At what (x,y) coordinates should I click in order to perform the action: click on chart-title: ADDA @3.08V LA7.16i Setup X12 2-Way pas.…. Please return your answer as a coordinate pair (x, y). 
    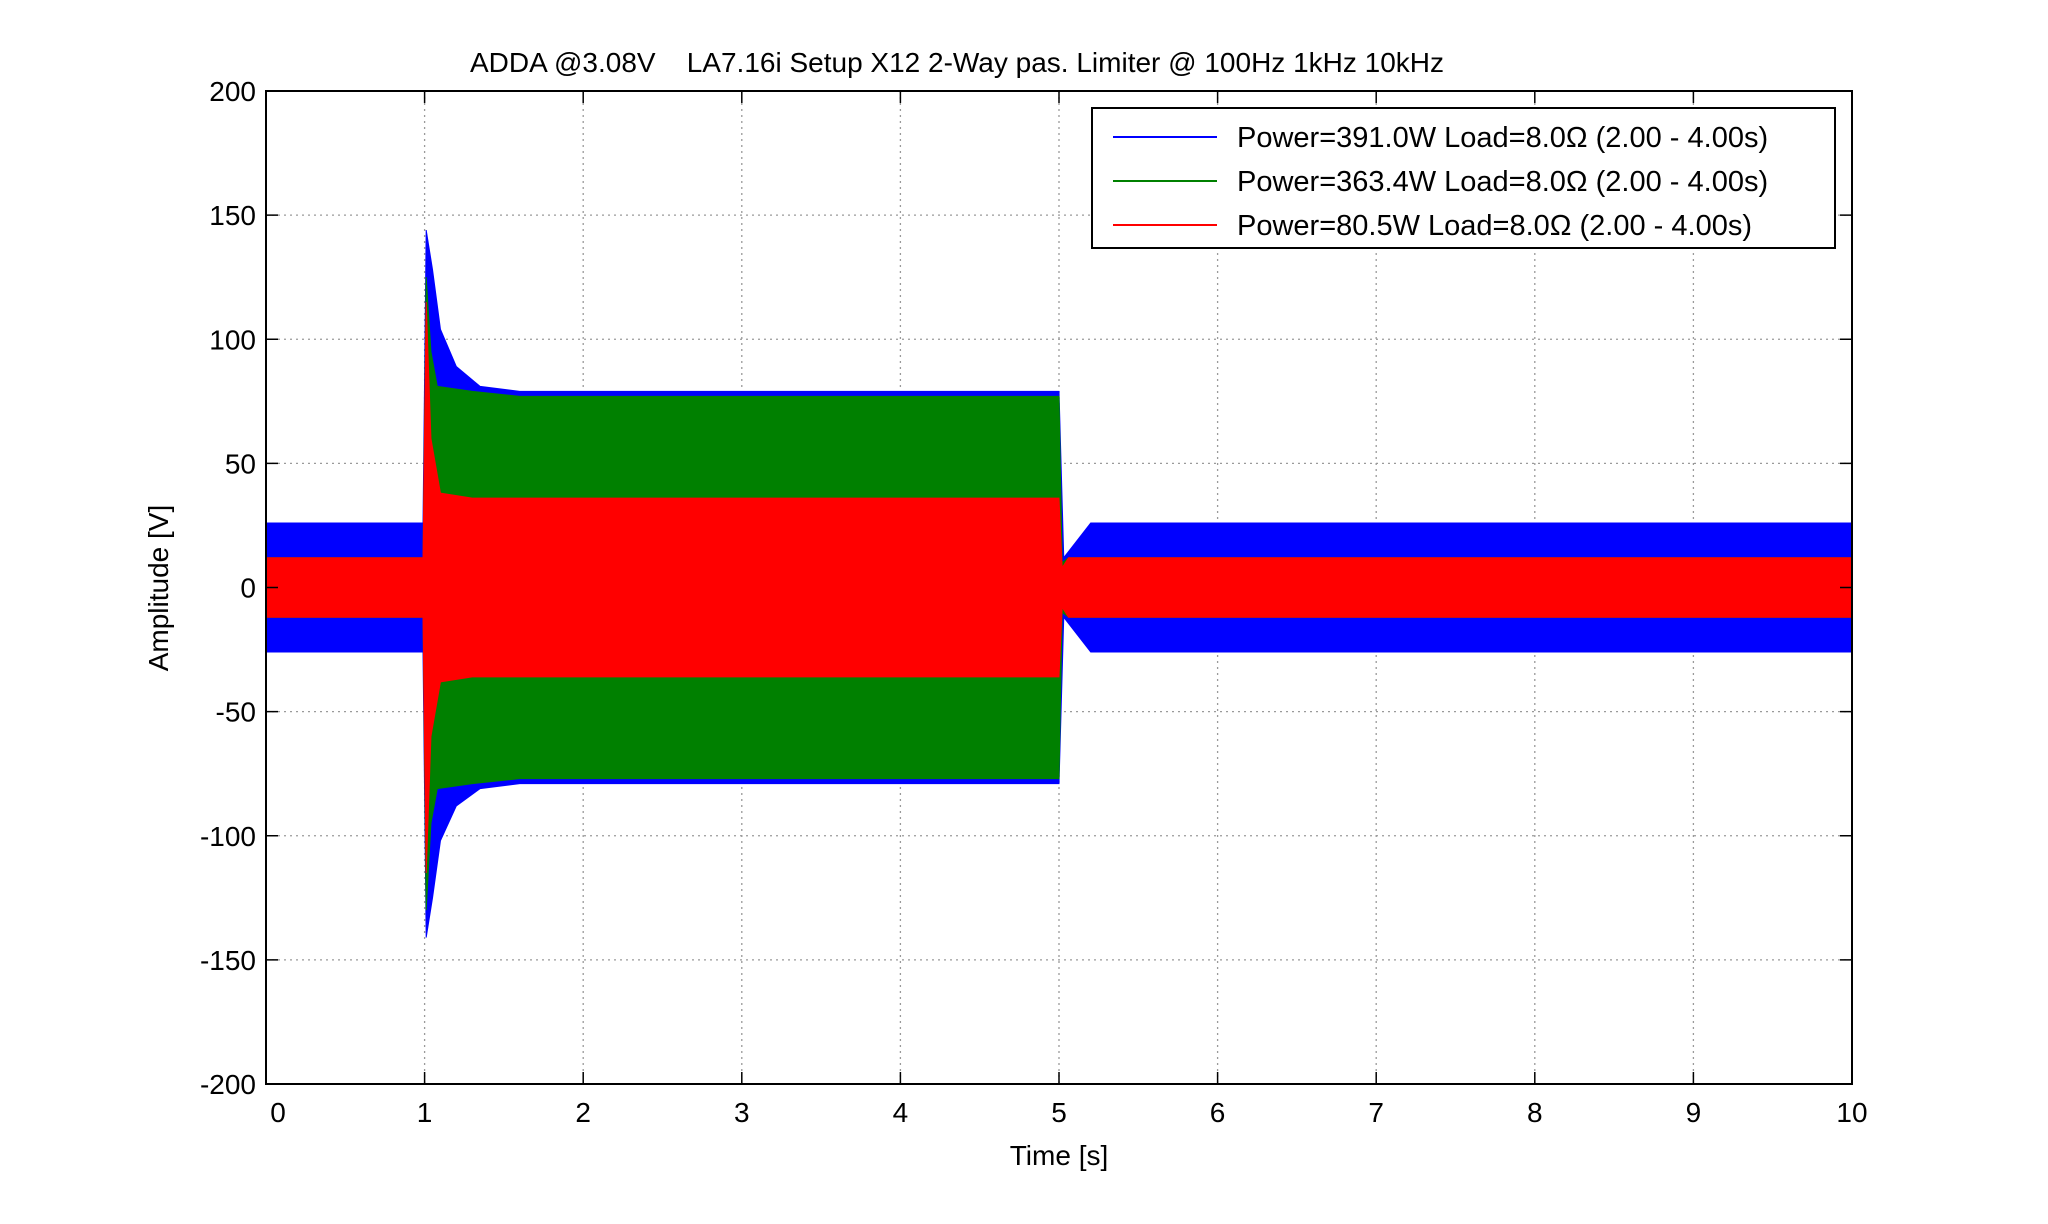
    Looking at the image, I should click on (957, 62).